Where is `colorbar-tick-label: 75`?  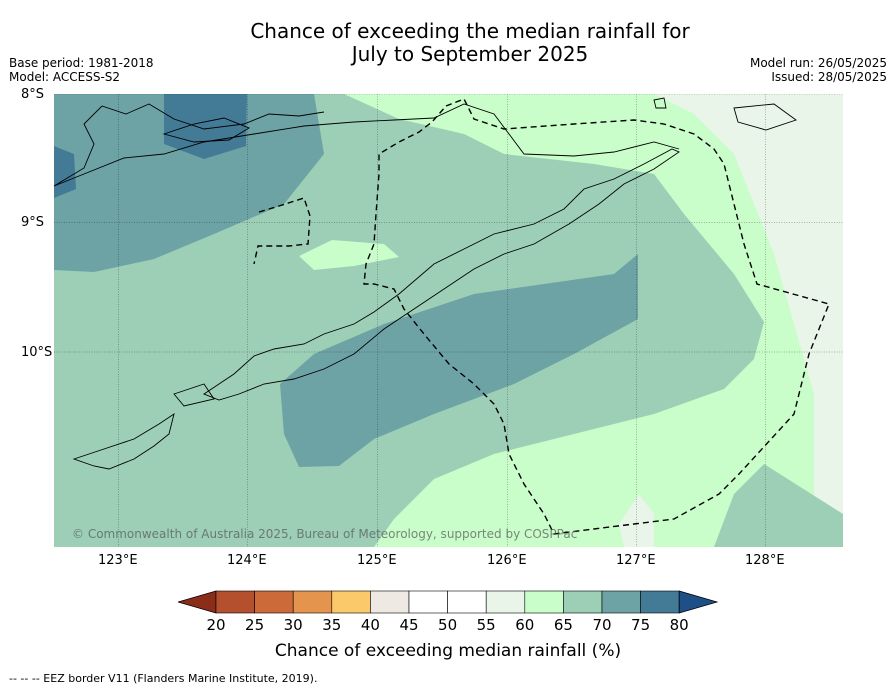 colorbar-tick-label: 75 is located at coordinates (641, 625).